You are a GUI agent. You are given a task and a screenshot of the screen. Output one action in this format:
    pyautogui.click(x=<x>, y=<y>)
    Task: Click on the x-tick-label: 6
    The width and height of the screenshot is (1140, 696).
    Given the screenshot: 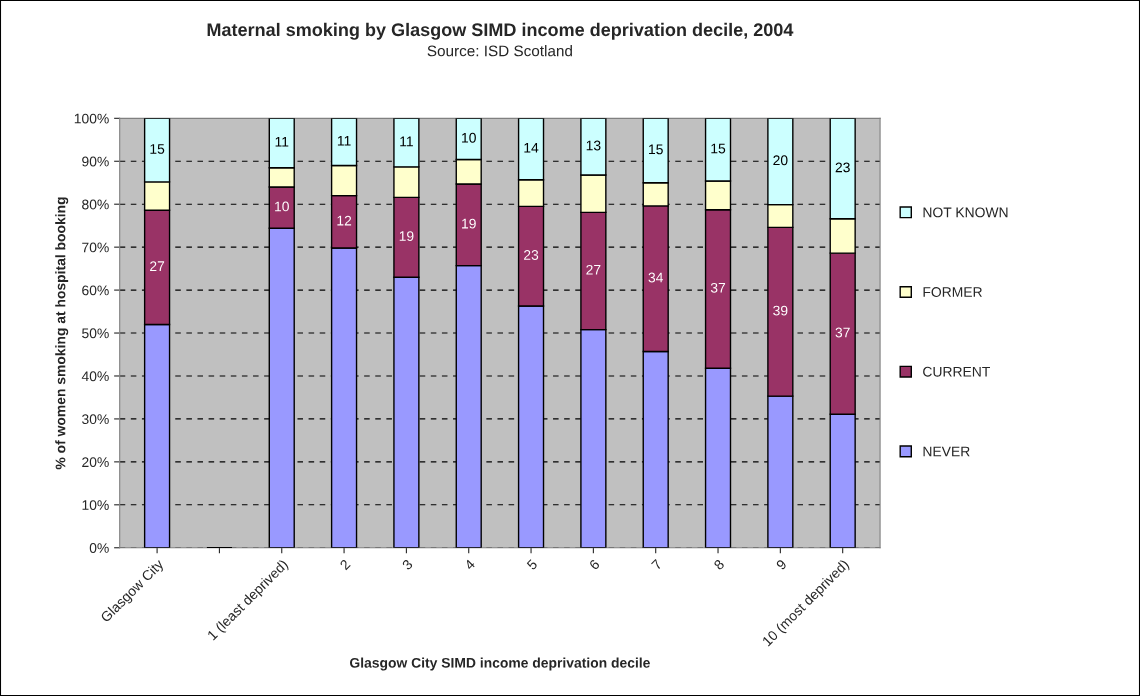 What is the action you would take?
    pyautogui.click(x=594, y=564)
    